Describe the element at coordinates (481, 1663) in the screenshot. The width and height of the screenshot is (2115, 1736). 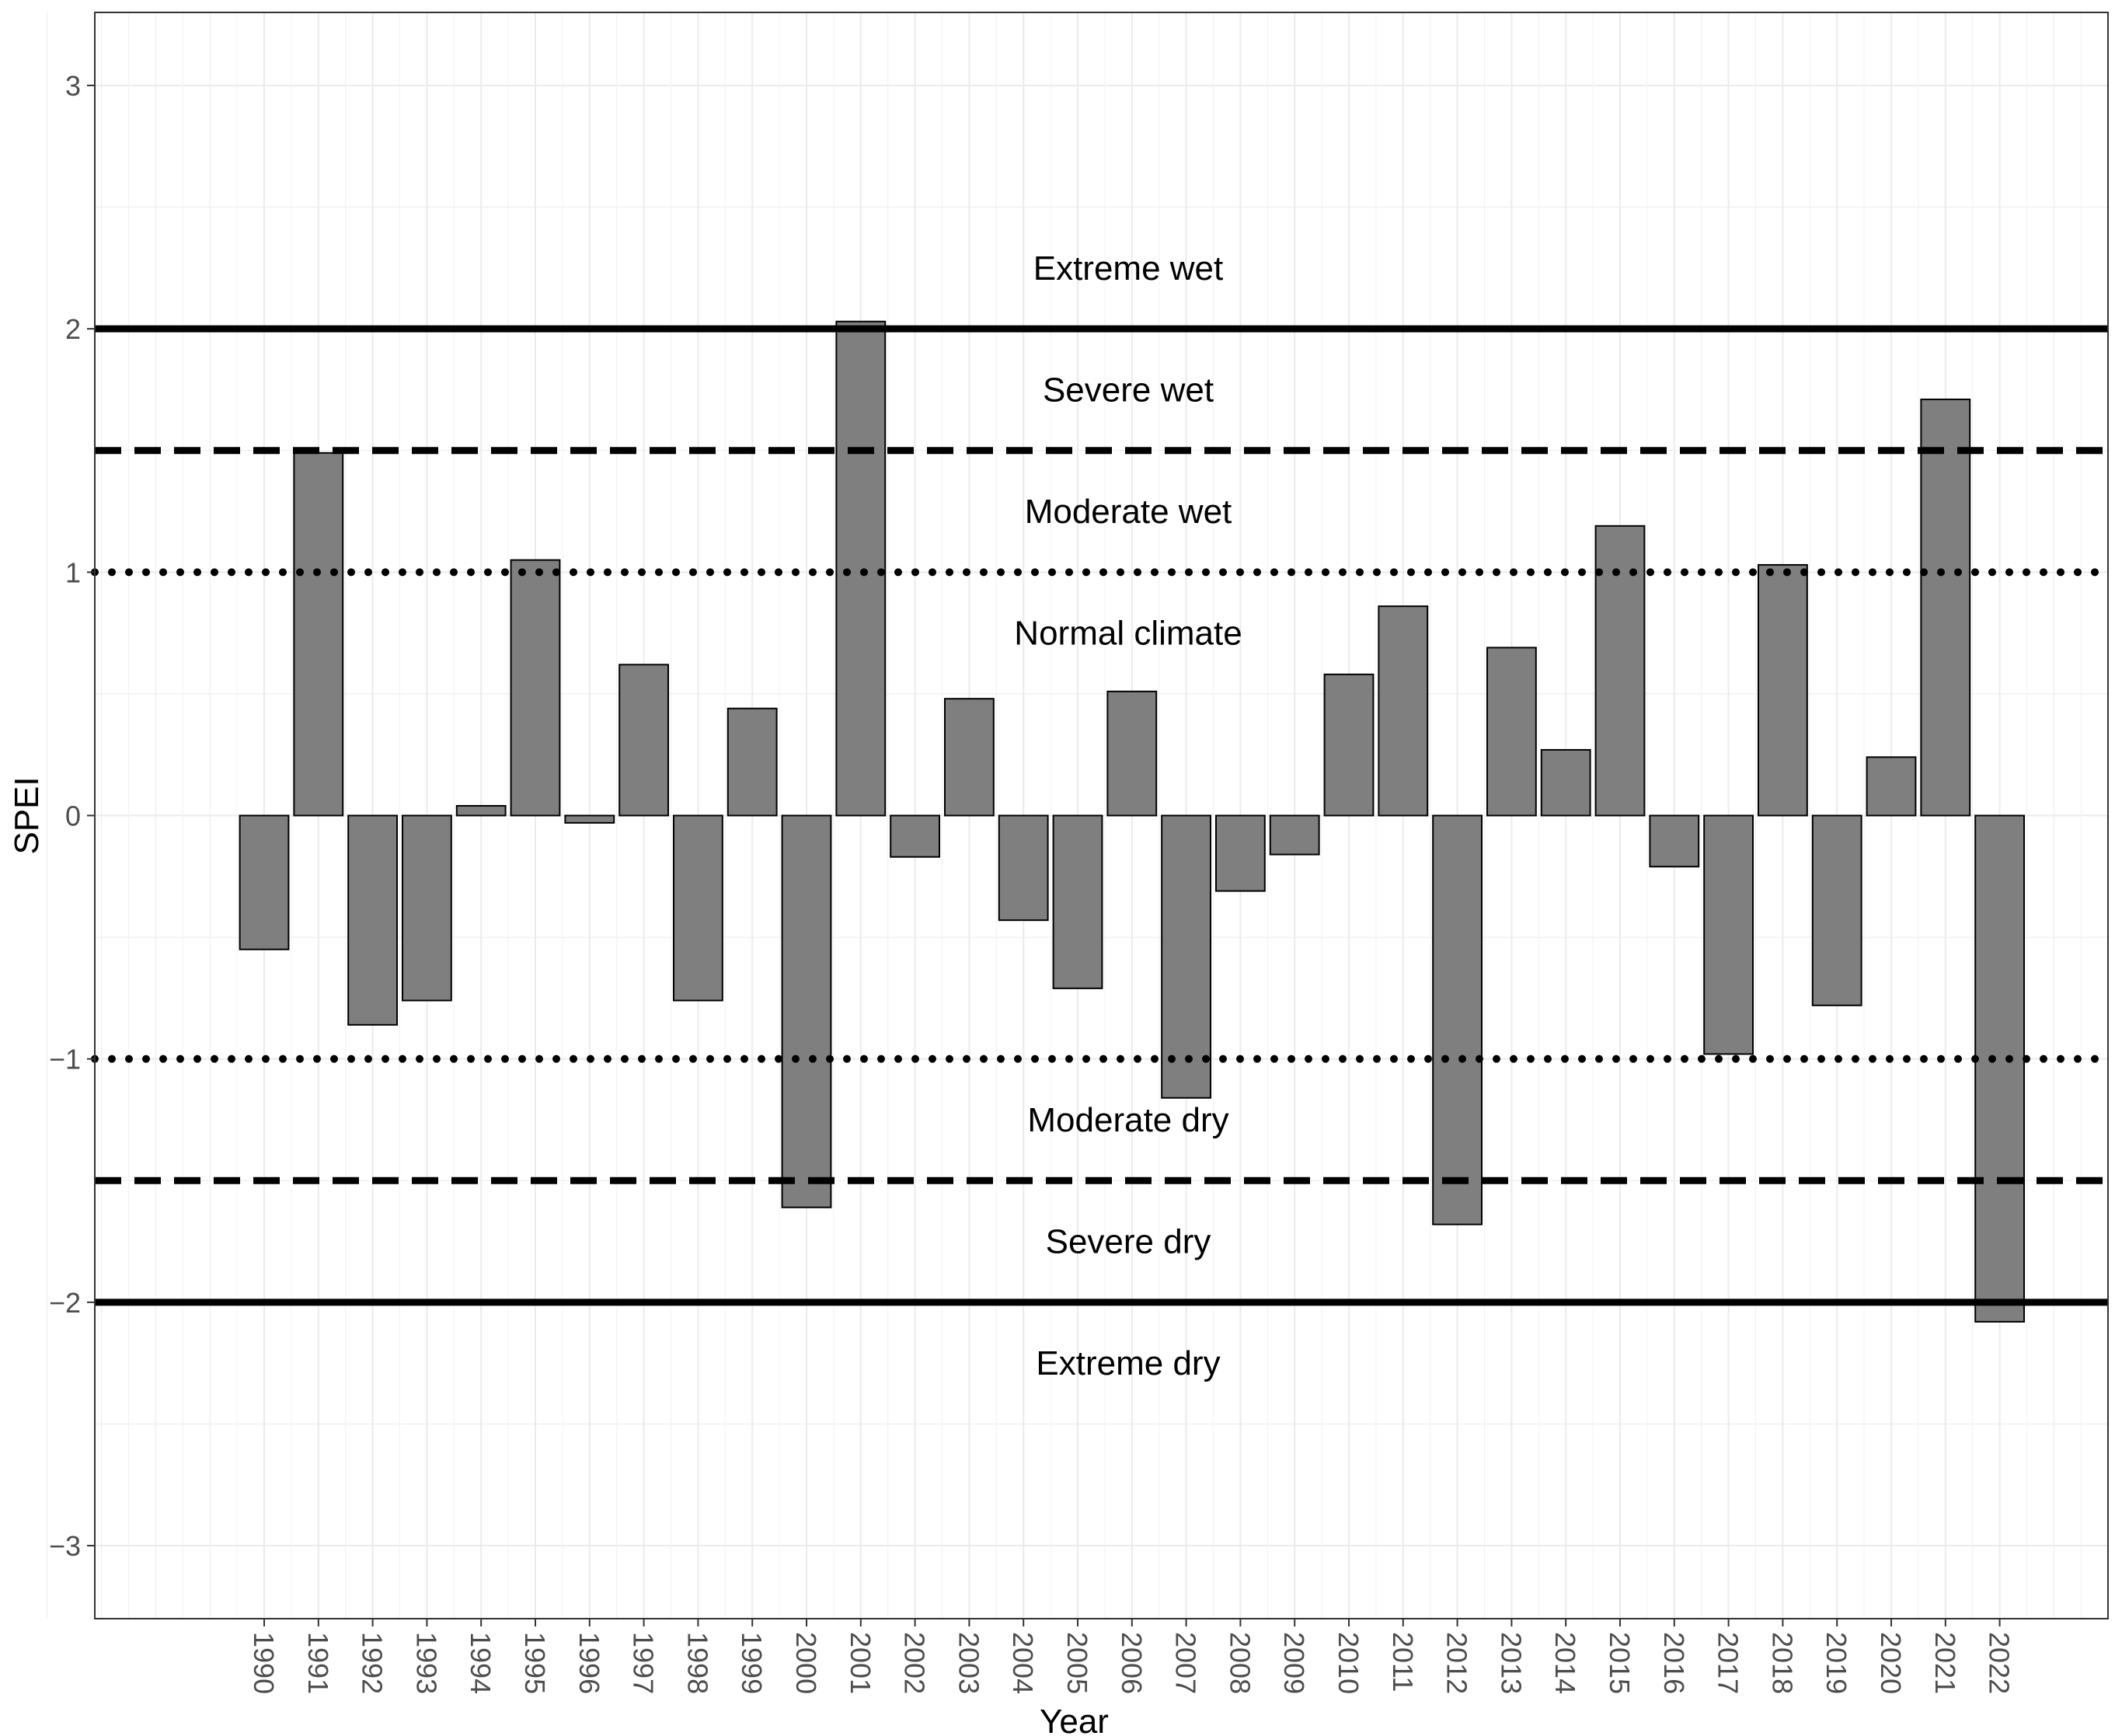
I see `x-tick-label: 1994` at that location.